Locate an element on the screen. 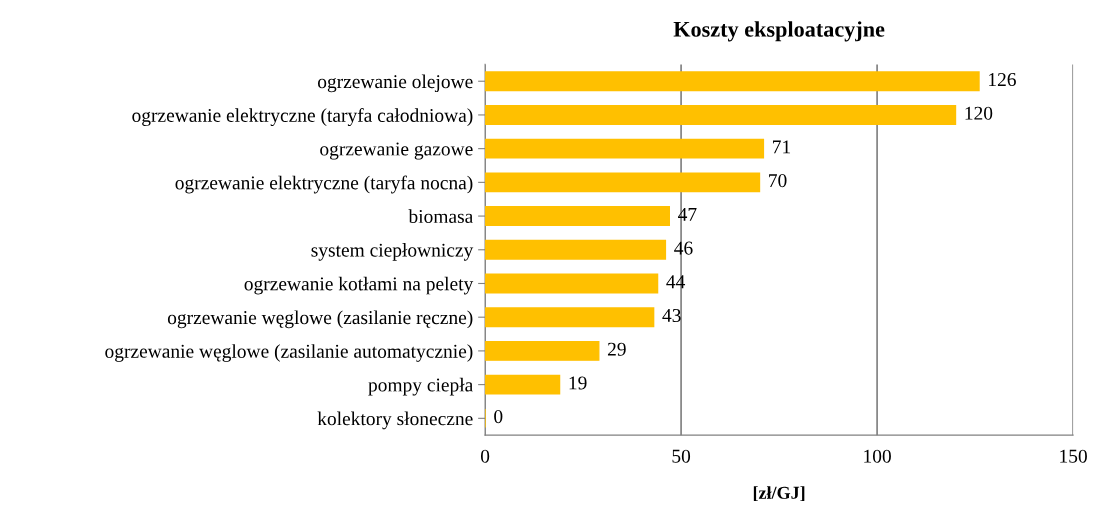  chart-title: Koszty eksploatacyjne is located at coordinates (779, 31).